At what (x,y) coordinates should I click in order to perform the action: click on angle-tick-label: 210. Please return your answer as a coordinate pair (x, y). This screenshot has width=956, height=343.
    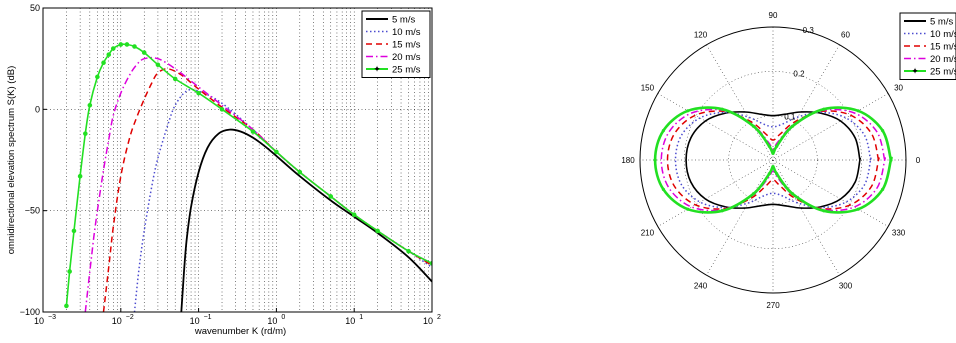
    Looking at the image, I should click on (648, 233).